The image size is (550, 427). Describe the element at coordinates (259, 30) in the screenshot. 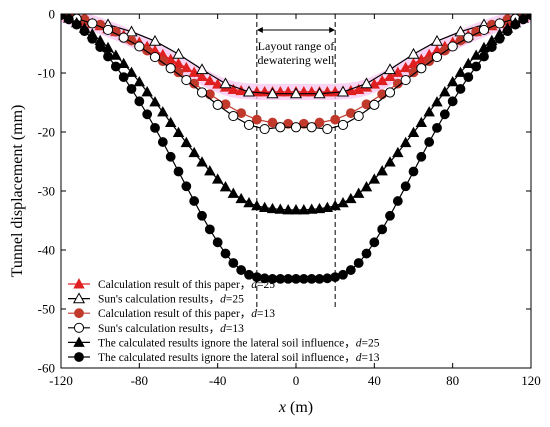

I see `arrow-head-left` at that location.